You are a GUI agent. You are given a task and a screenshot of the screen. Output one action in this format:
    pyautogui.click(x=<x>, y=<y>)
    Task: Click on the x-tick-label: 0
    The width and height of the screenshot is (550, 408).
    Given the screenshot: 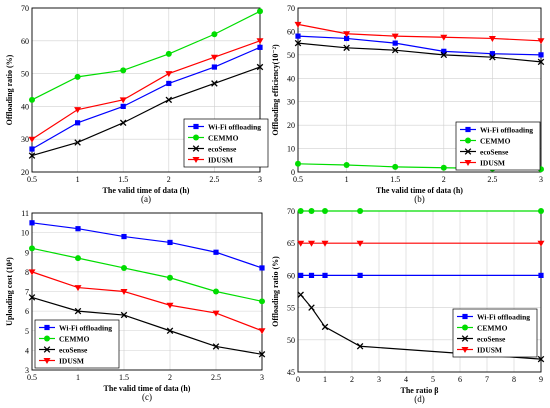 What is the action you would take?
    pyautogui.click(x=298, y=379)
    